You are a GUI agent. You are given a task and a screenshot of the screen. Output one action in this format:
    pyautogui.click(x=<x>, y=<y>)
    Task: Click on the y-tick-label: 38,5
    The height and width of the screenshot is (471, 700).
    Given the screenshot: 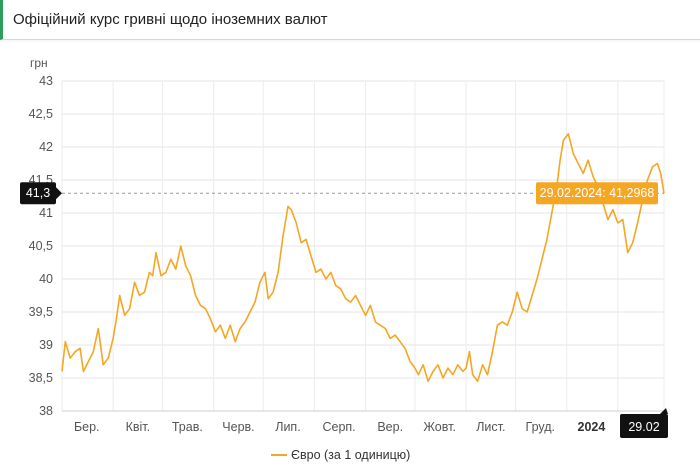 What is the action you would take?
    pyautogui.click(x=41, y=378)
    